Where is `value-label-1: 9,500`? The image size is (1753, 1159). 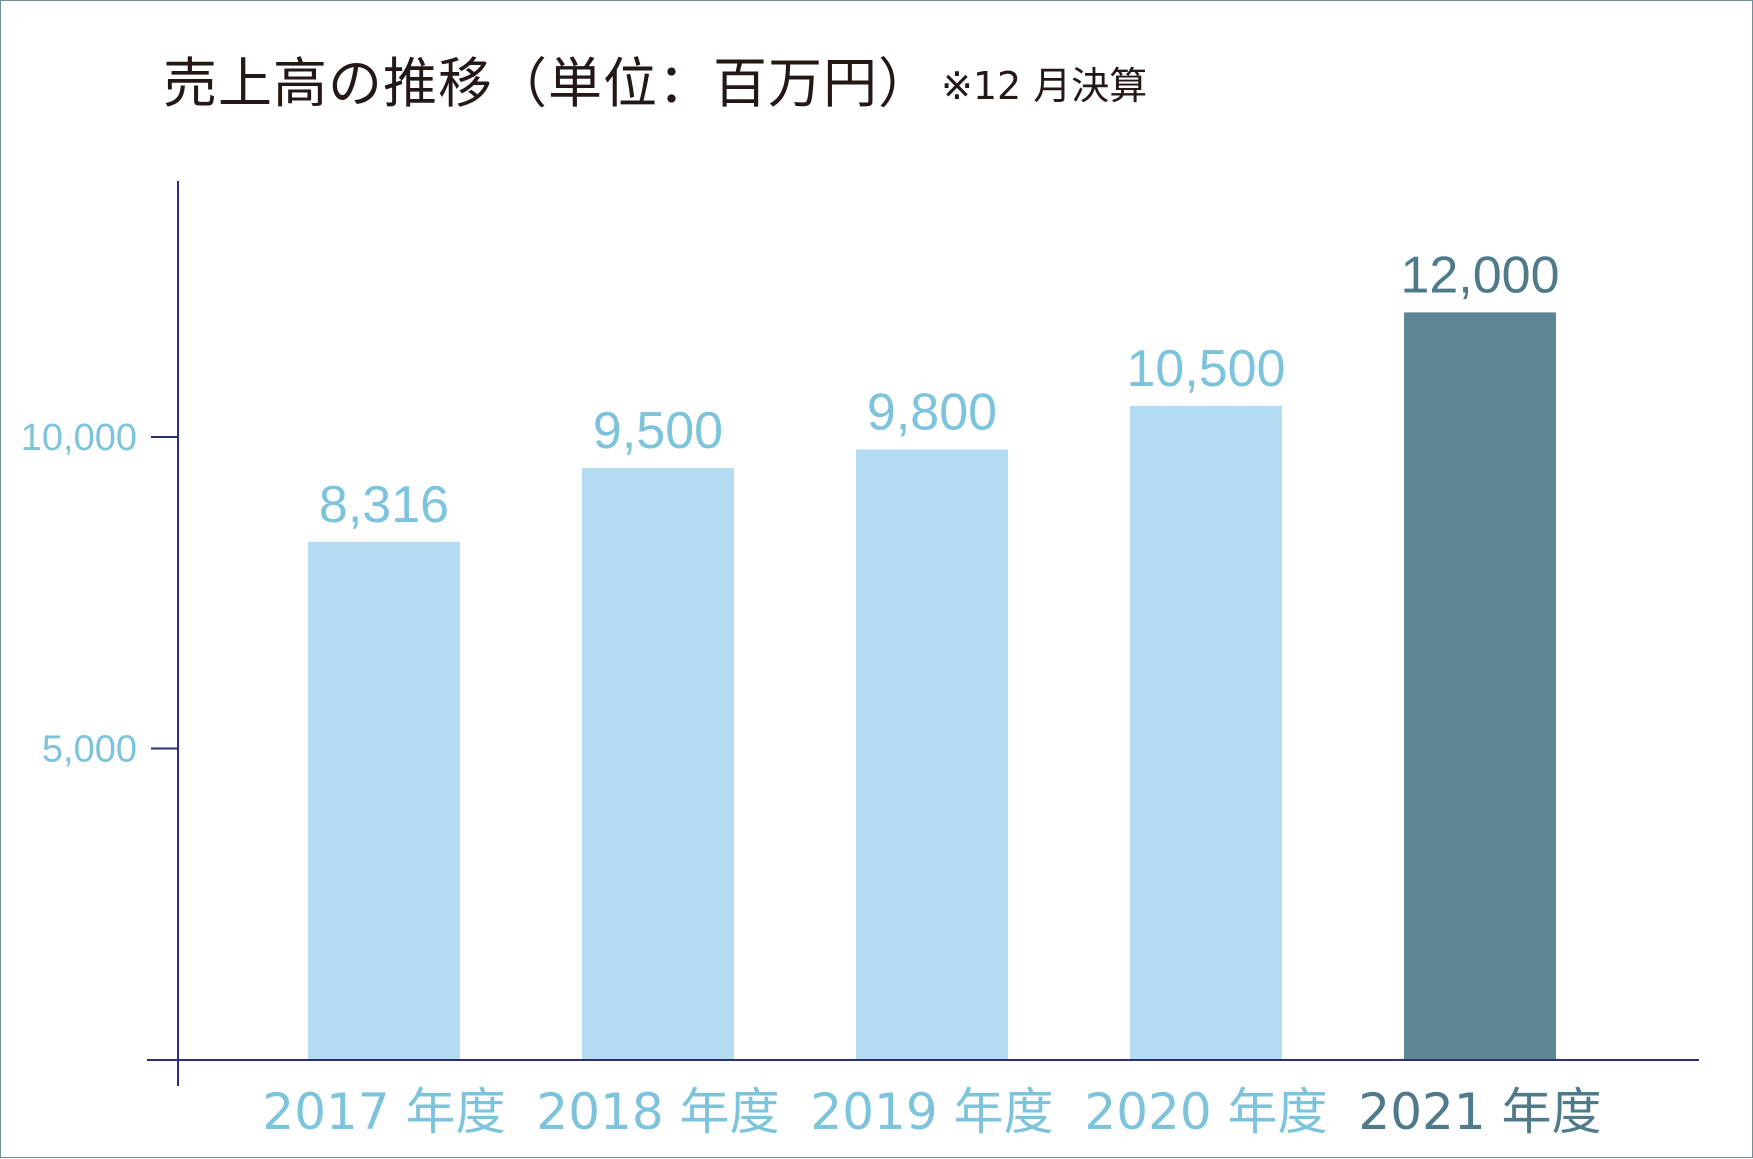 value-label-1: 9,500 is located at coordinates (658, 431).